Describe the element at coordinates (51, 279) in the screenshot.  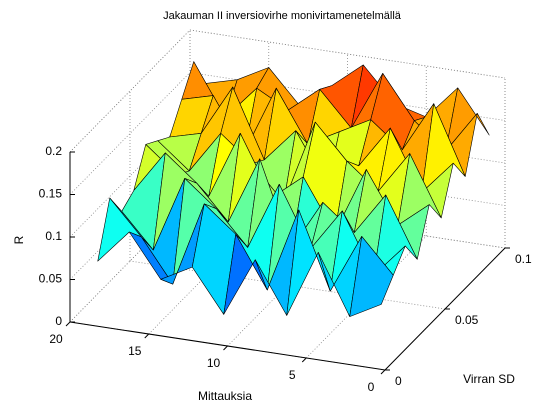
I see `z-tick-label: 0.05` at that location.